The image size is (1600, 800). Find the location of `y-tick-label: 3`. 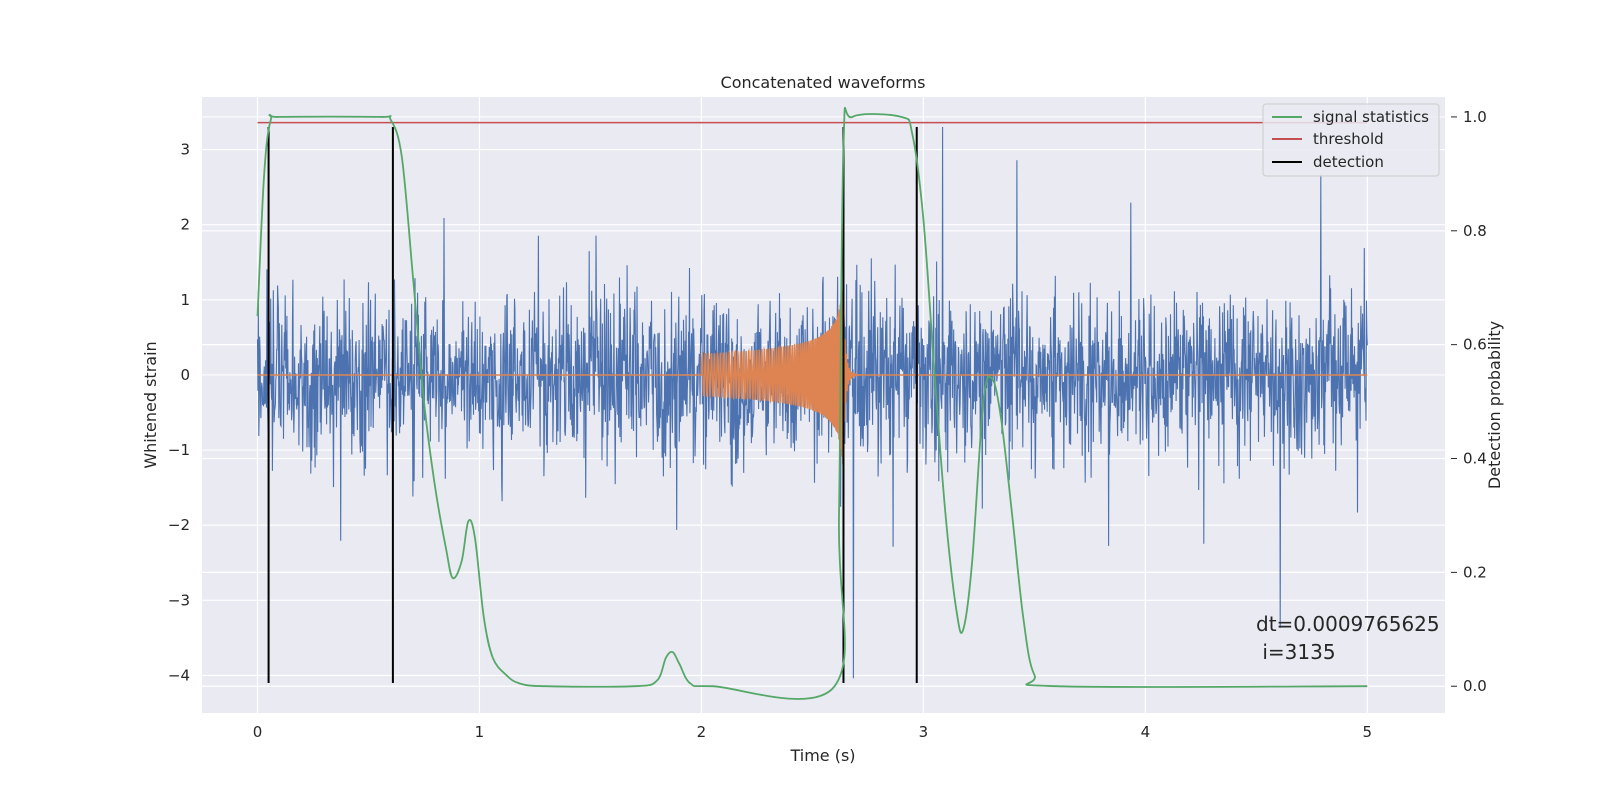

y-tick-label: 3 is located at coordinates (185, 150).